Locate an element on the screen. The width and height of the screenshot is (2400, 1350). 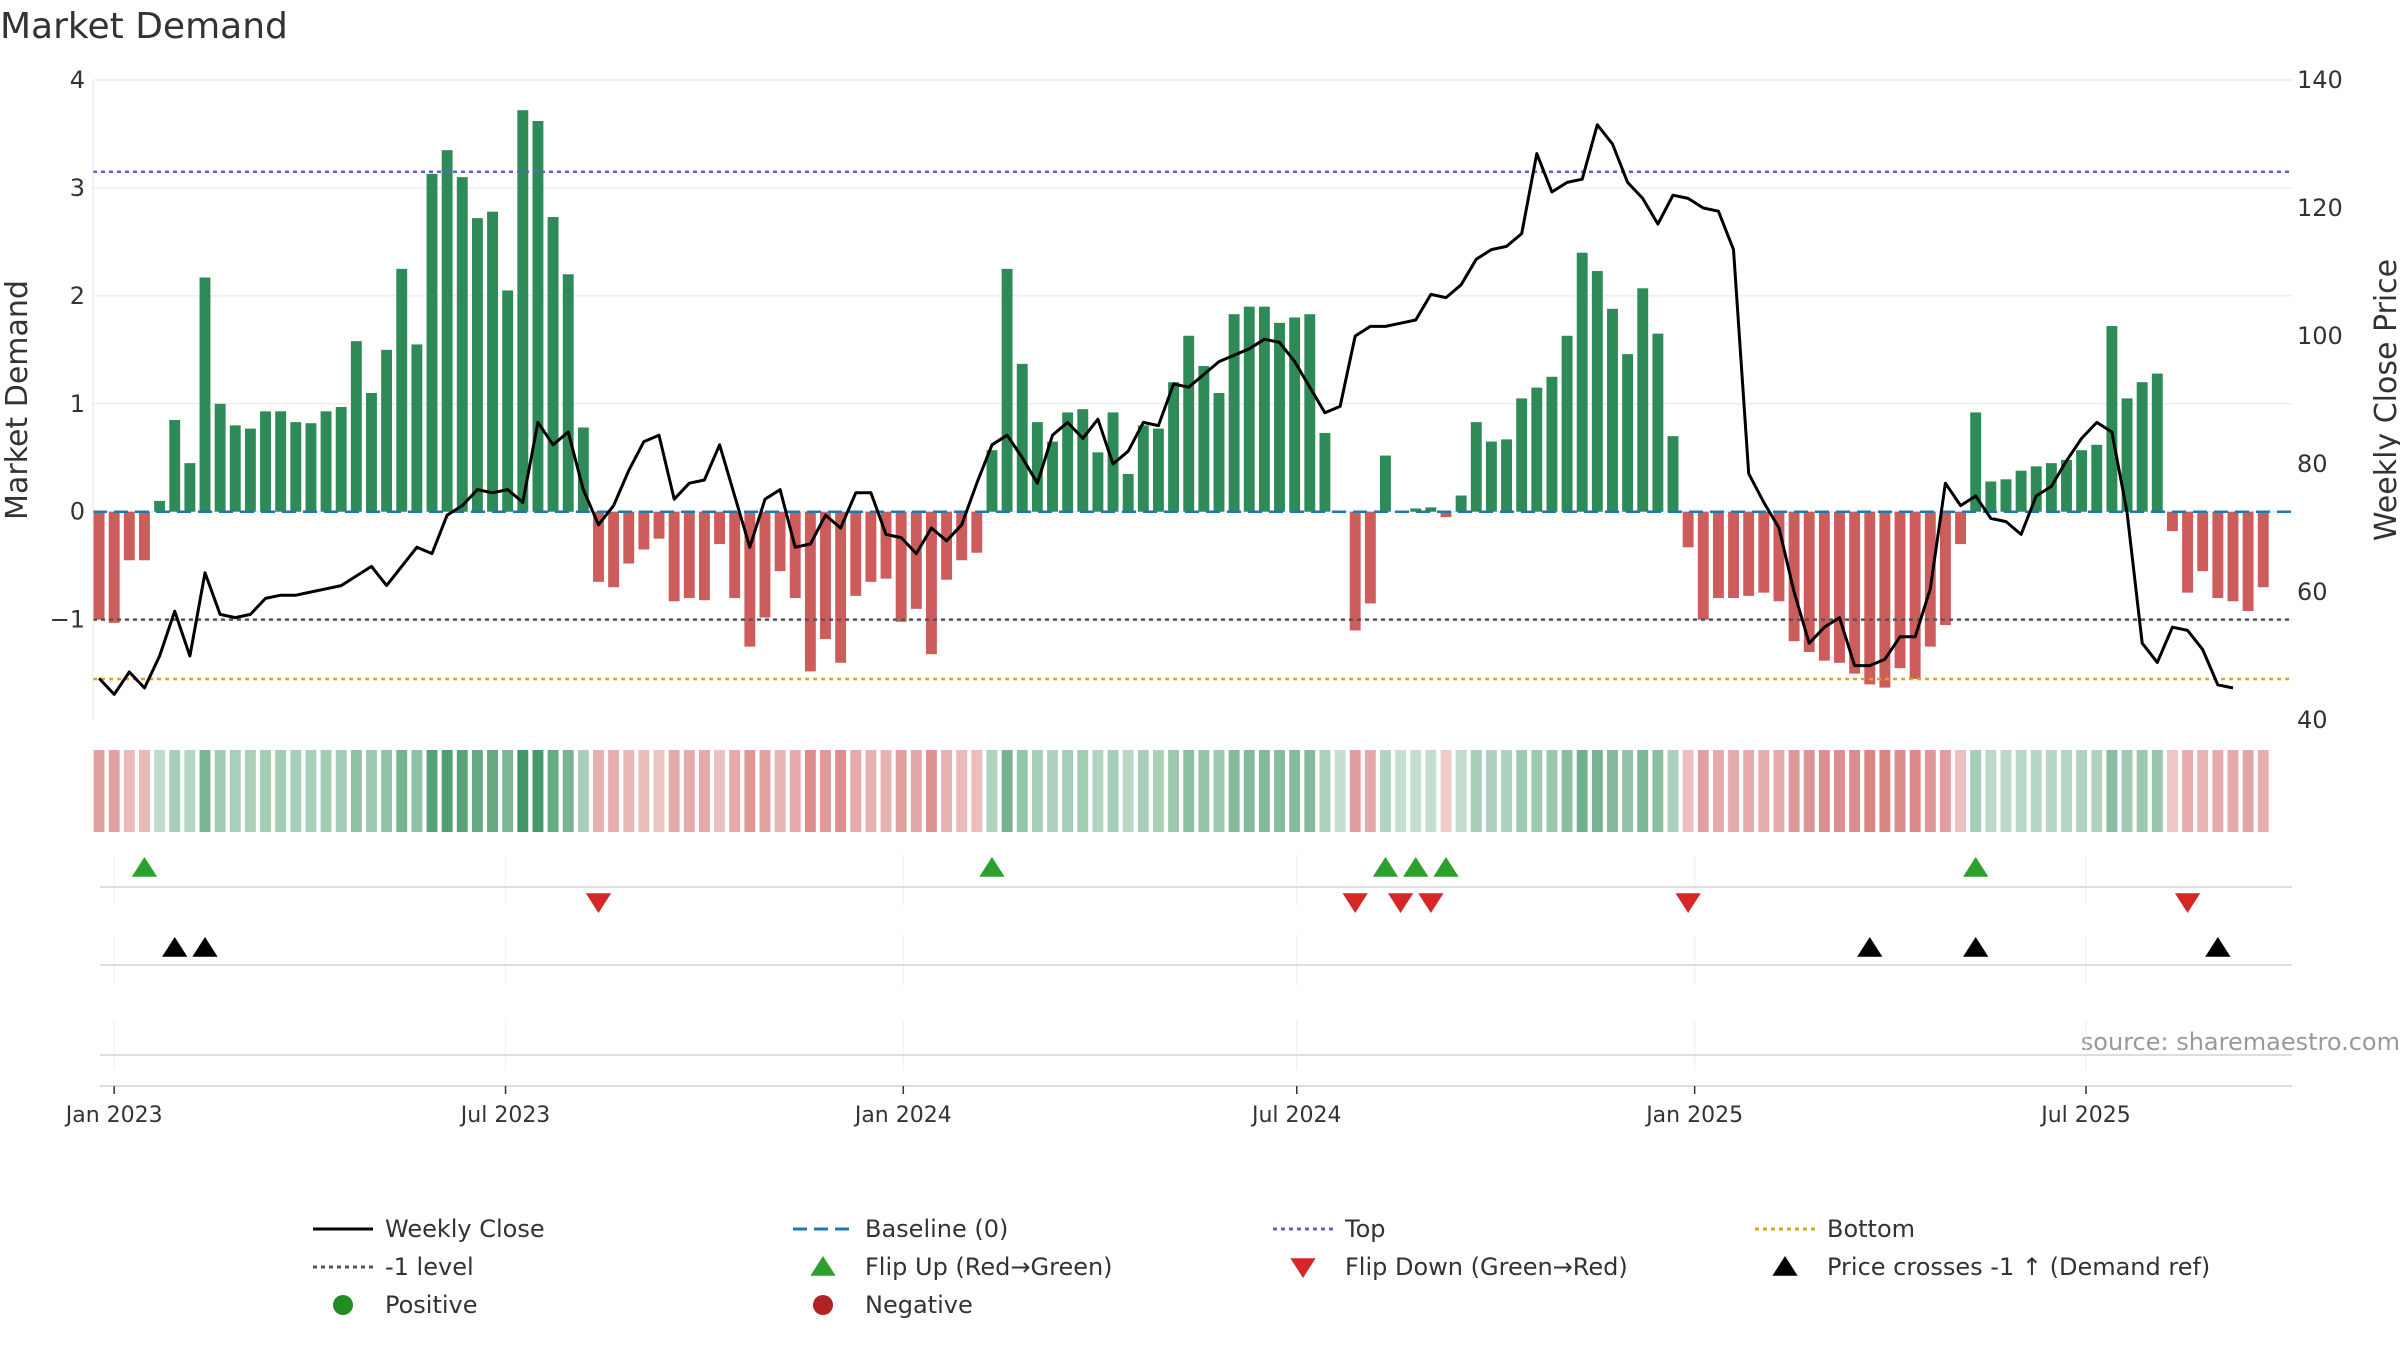
y-axis-title: Market Demand is located at coordinates (17, 400).